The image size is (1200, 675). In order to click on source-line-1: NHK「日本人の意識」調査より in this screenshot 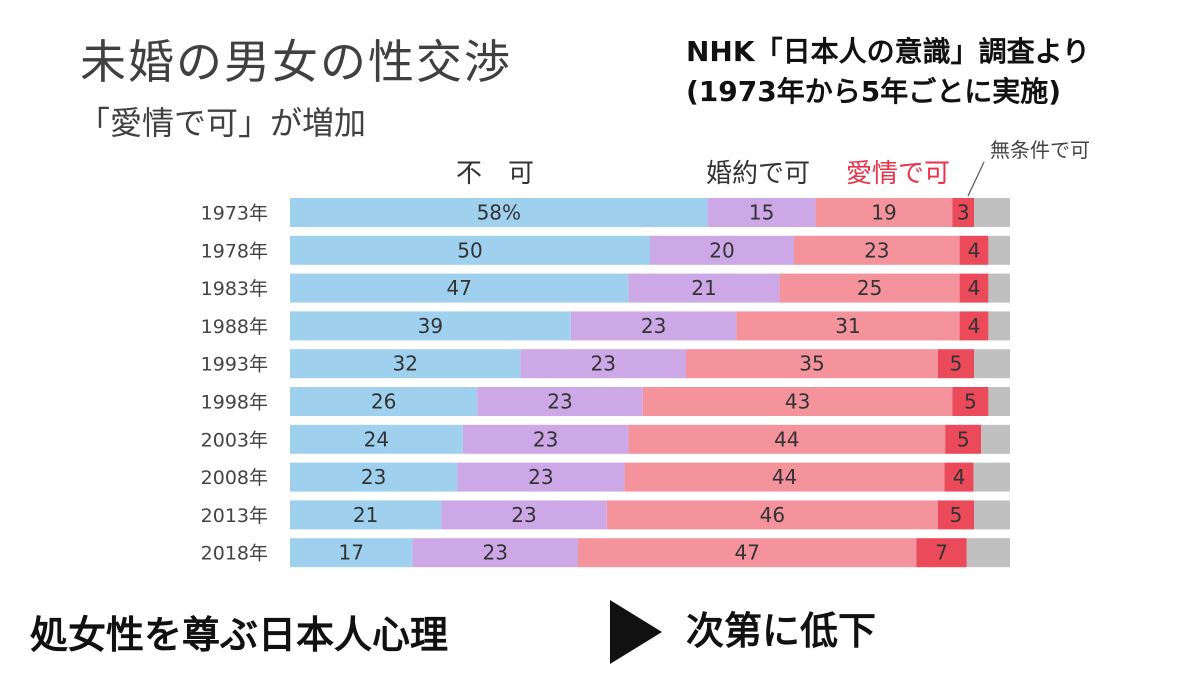, I will do `click(888, 51)`.